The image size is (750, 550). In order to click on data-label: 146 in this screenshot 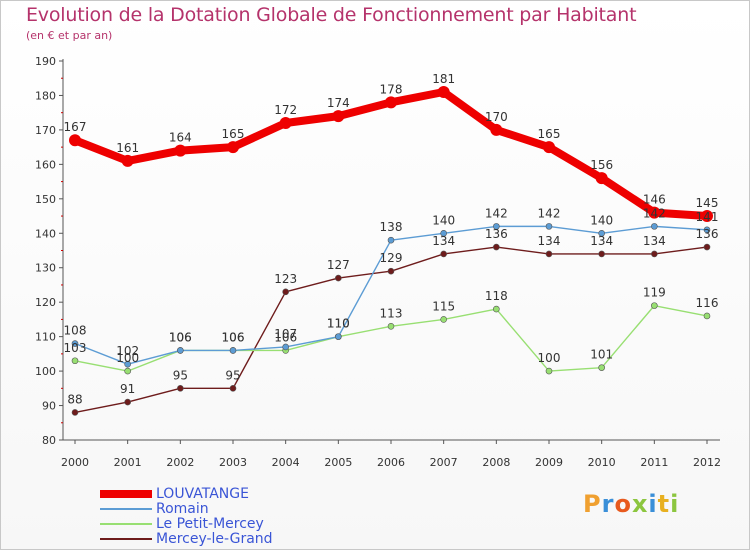, I will do `click(654, 200)`.